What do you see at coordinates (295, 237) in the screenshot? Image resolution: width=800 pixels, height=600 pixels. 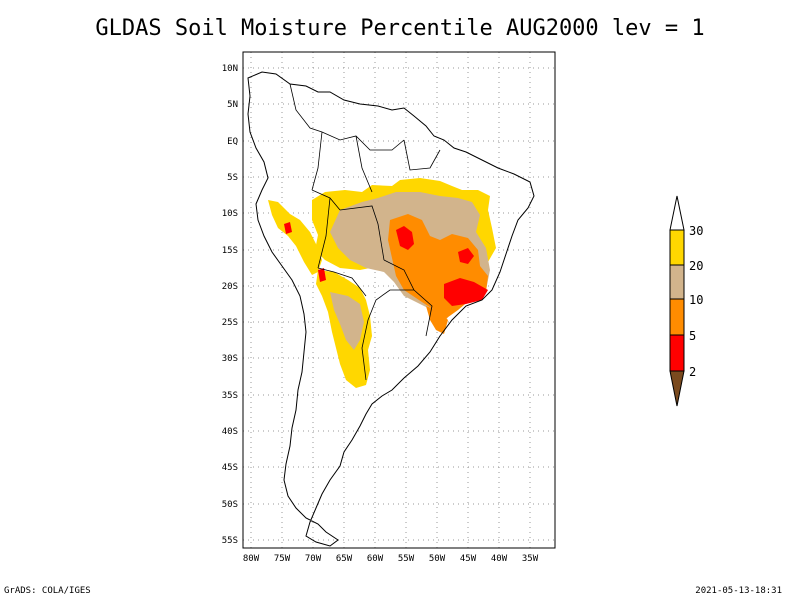 I see `region-gold-andes` at bounding box center [295, 237].